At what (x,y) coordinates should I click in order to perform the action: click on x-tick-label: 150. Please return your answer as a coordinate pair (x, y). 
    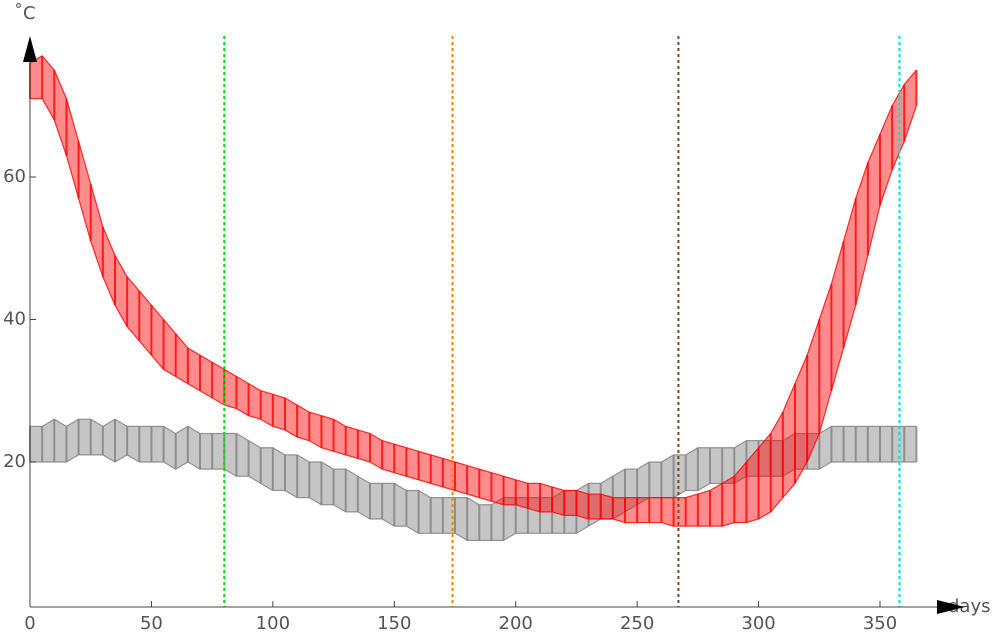
    Looking at the image, I should click on (394, 623).